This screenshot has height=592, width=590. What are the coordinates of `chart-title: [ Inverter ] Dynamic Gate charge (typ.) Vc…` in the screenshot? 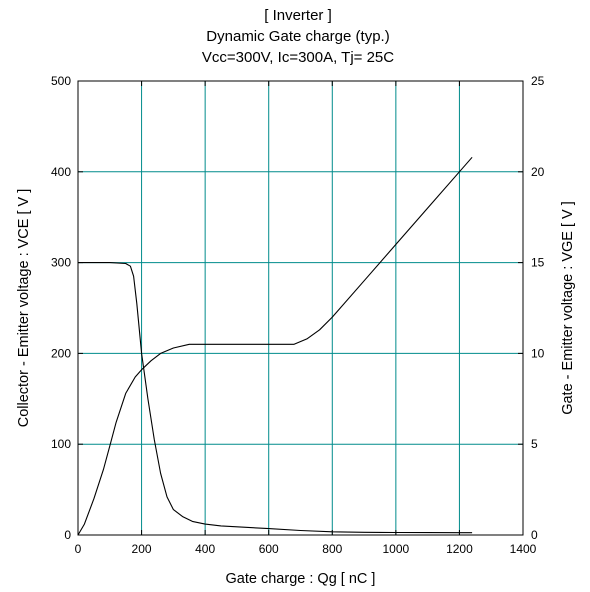 It's located at (298, 36).